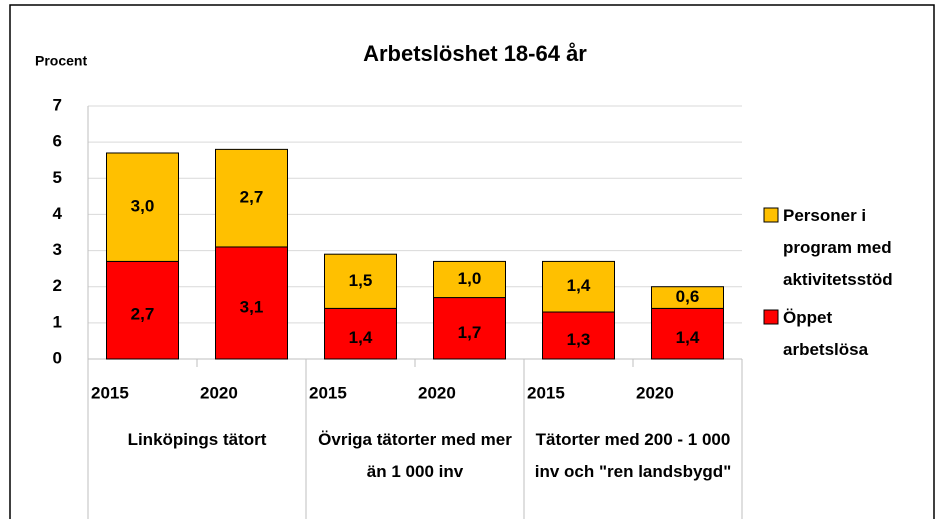 The image size is (939, 519). What do you see at coordinates (57, 141) in the screenshot?
I see `y-tick-label: 6` at bounding box center [57, 141].